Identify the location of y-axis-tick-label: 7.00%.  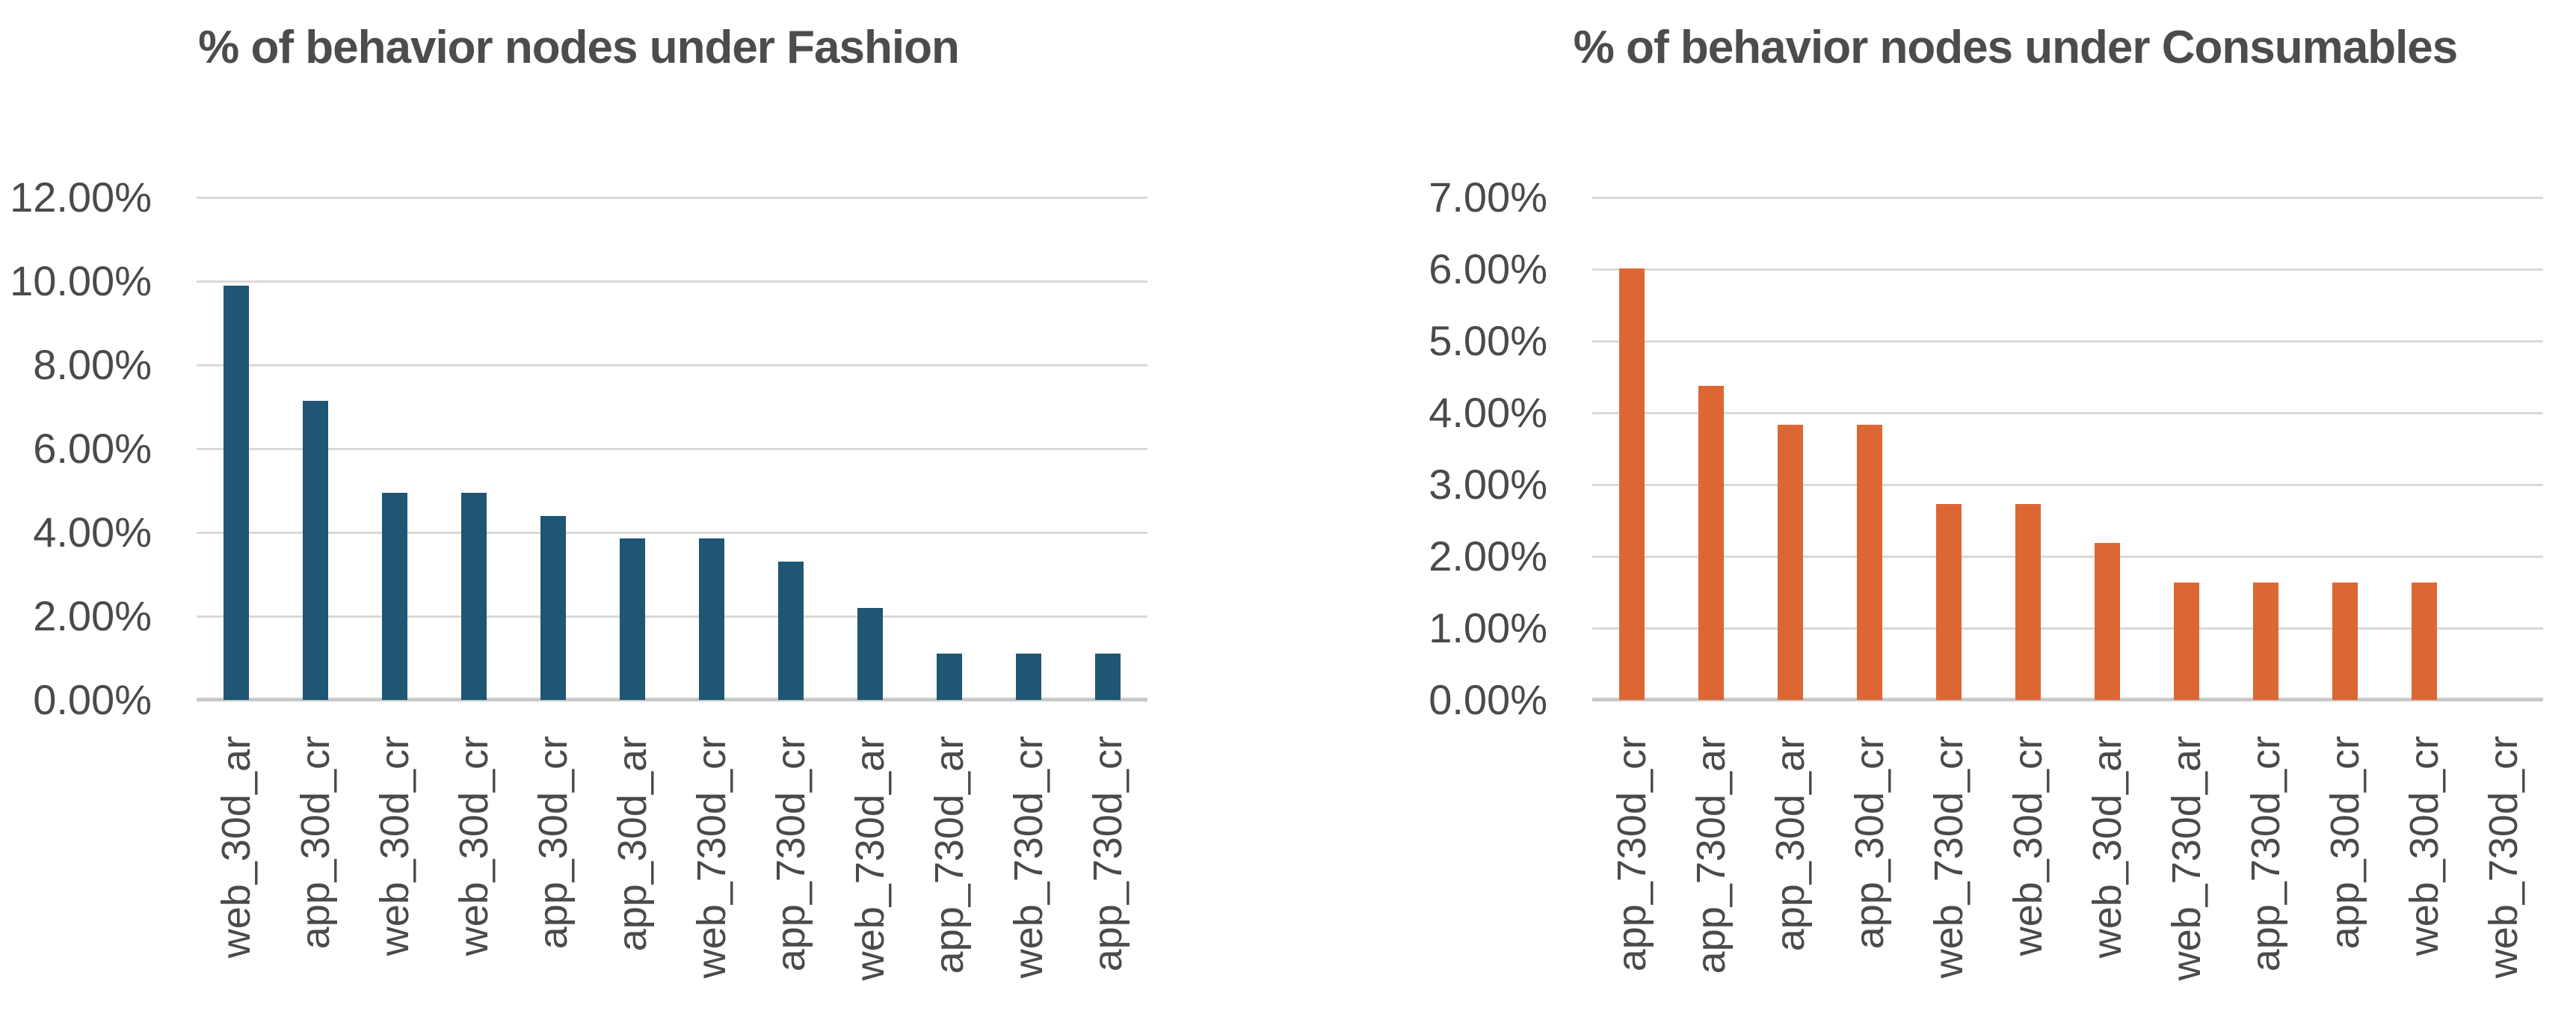
(1488, 197).